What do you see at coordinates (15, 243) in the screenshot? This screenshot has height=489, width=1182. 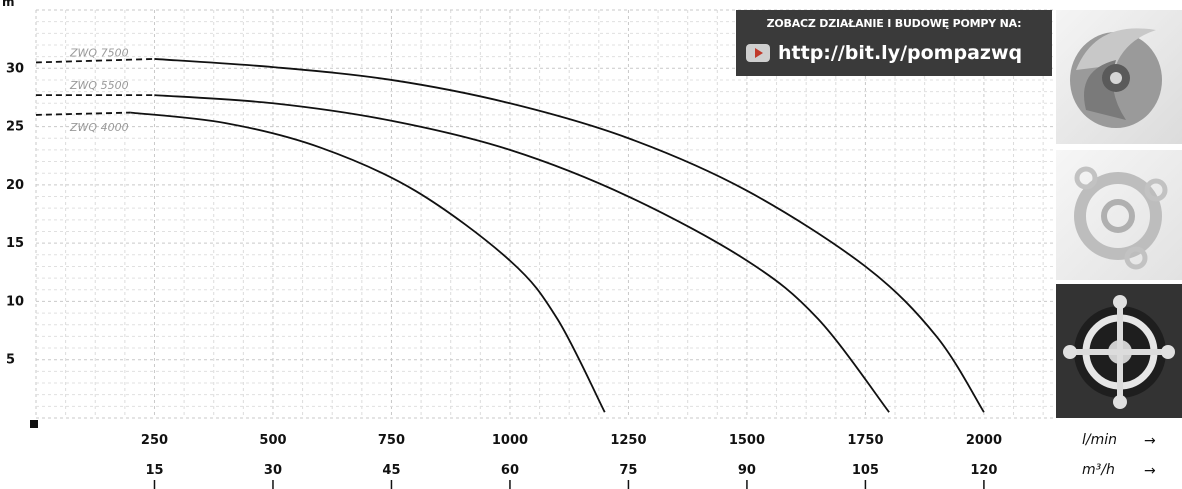 I see `y-tick-label: 15` at bounding box center [15, 243].